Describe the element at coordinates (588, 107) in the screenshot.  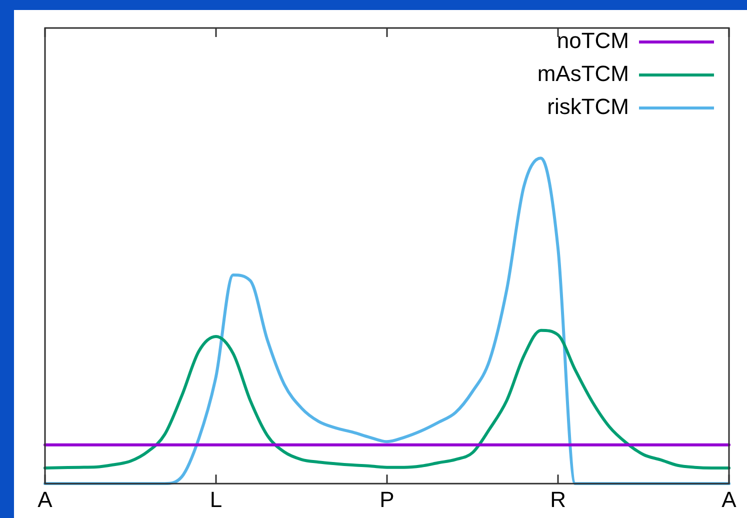
I see `legend-label: riskTCM` at that location.